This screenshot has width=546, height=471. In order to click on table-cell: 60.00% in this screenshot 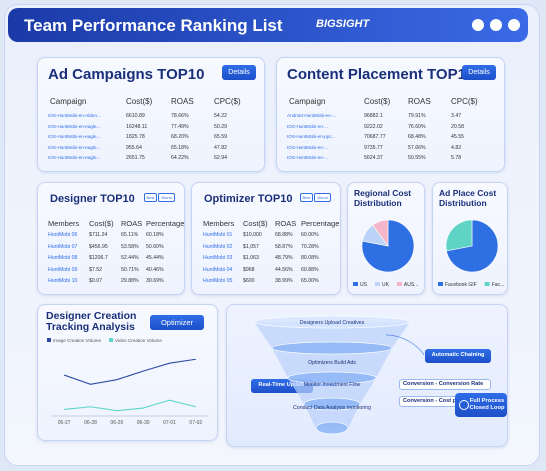, I will do `click(310, 235)`.